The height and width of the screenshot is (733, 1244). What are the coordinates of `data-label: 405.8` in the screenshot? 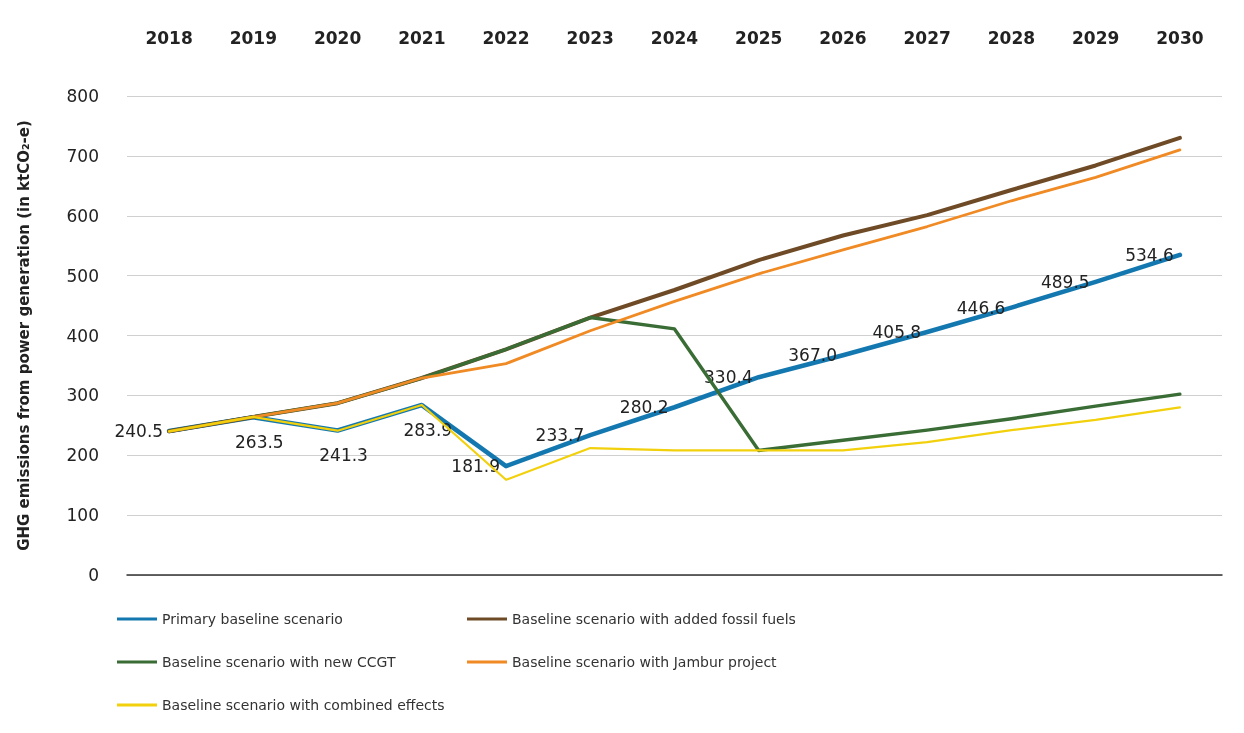 It's located at (897, 332).